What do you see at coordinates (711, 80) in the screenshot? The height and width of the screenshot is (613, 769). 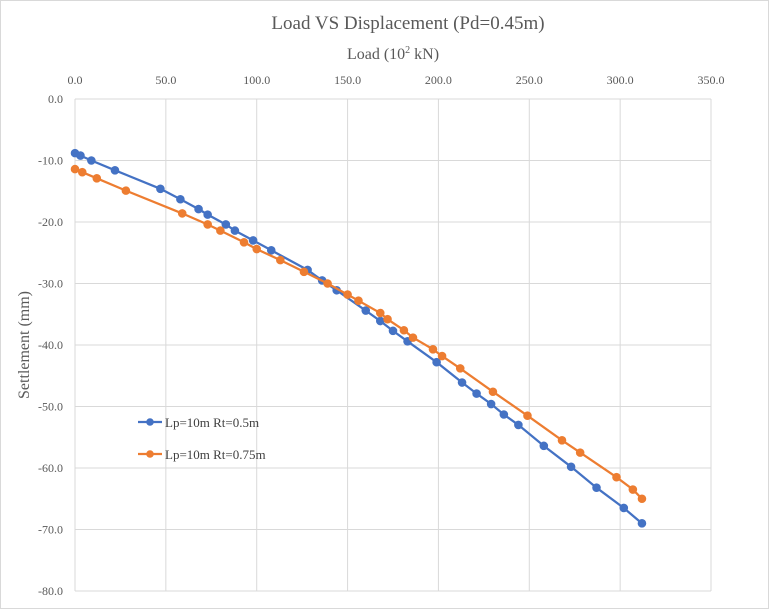 I see `x-tick-label: 350.0` at bounding box center [711, 80].